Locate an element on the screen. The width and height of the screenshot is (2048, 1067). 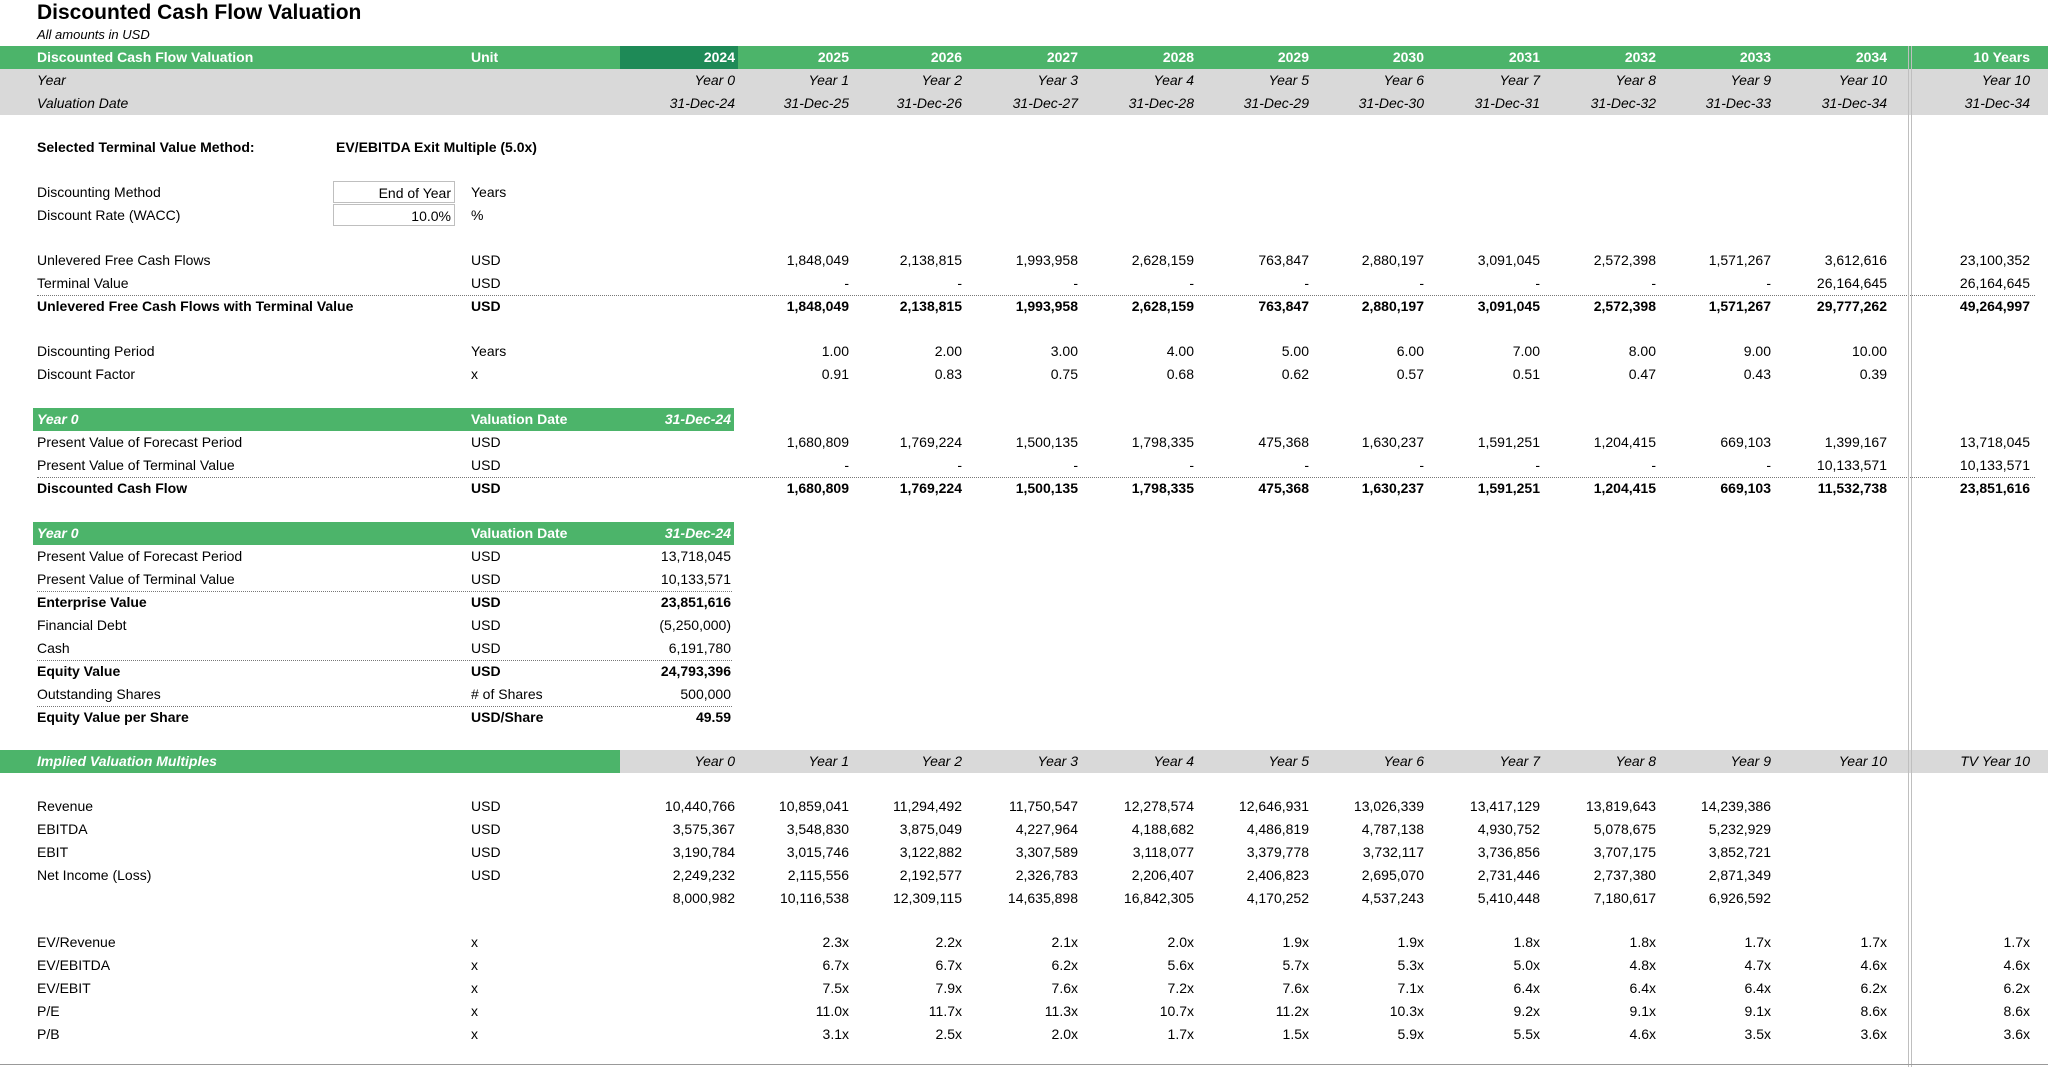
header-year: 2027 is located at coordinates (1062, 57).